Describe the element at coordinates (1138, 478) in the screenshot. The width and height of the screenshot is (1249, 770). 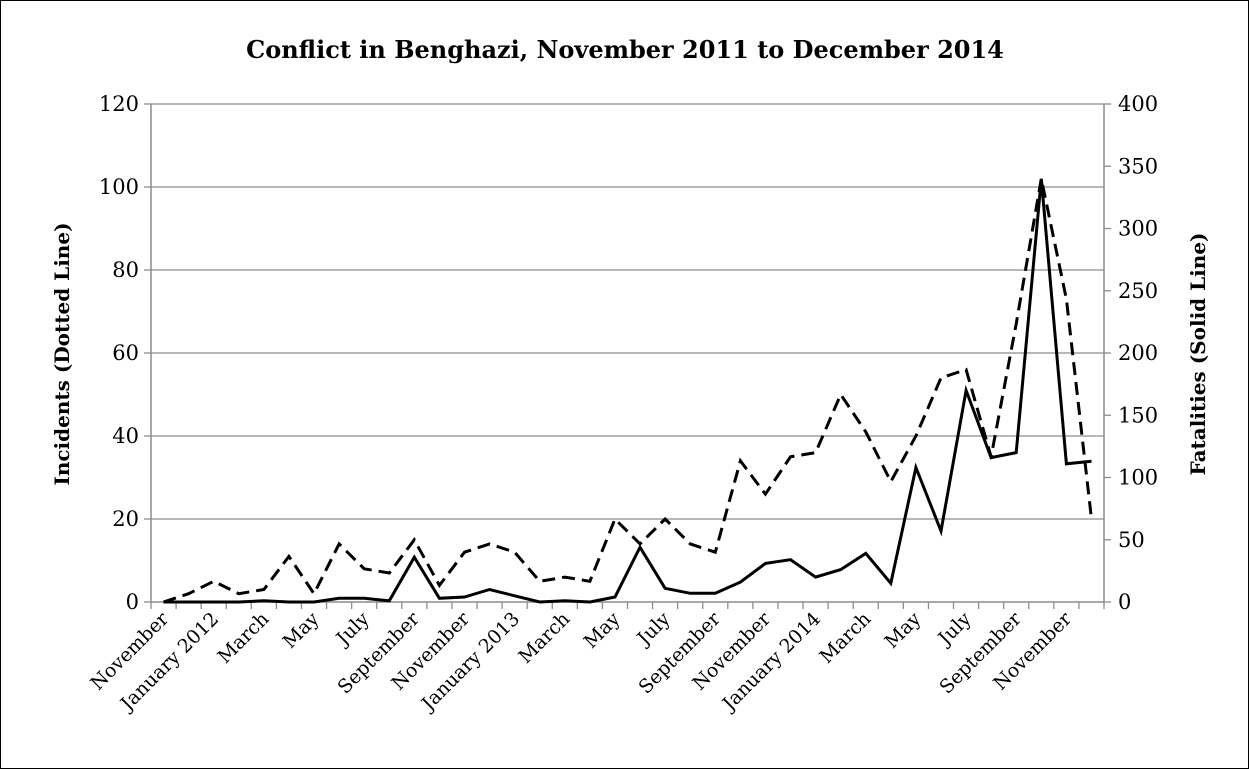
I see `right-tick-label: 100` at that location.